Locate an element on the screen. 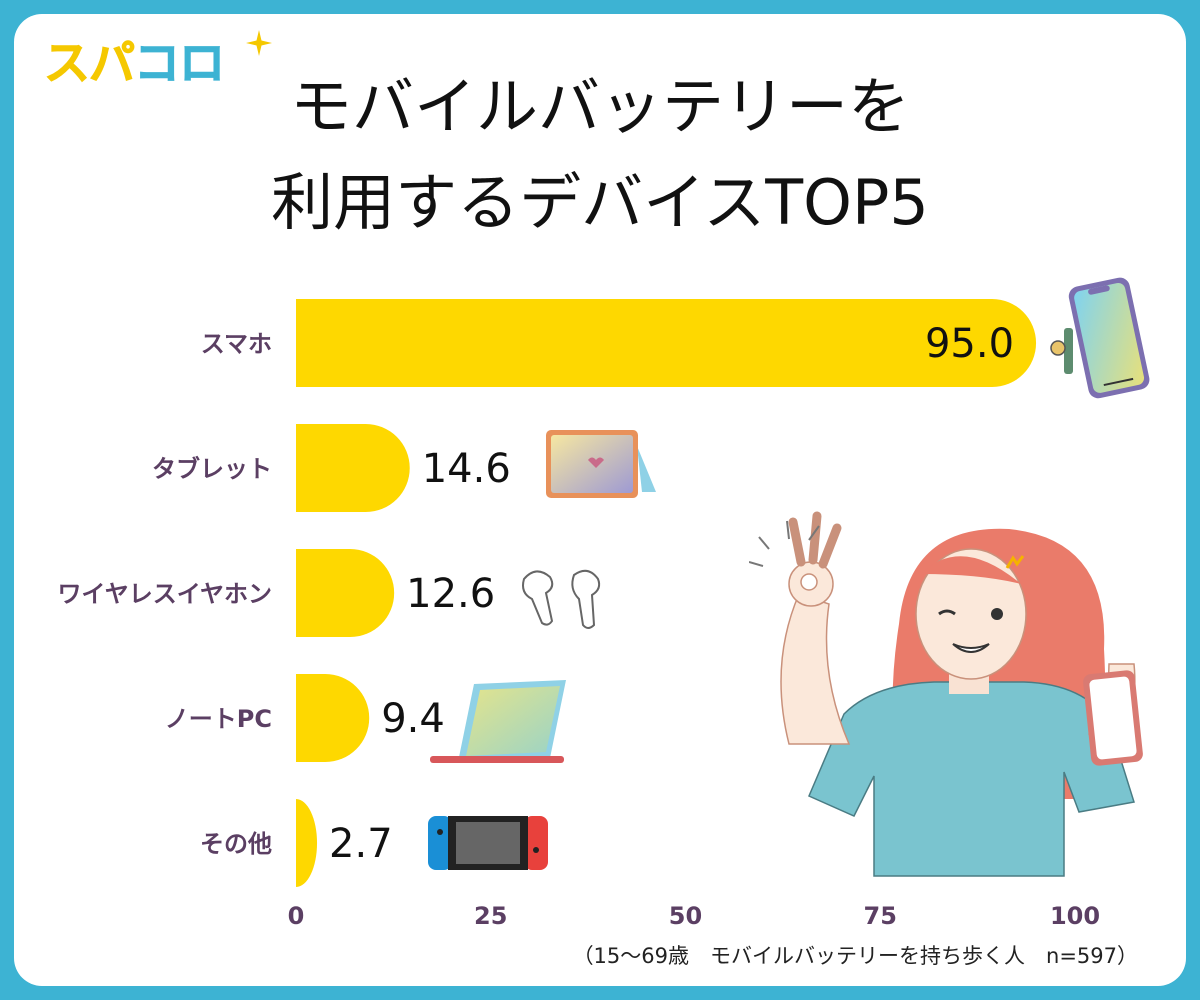  value-label-4: 9.4 is located at coordinates (413, 719).